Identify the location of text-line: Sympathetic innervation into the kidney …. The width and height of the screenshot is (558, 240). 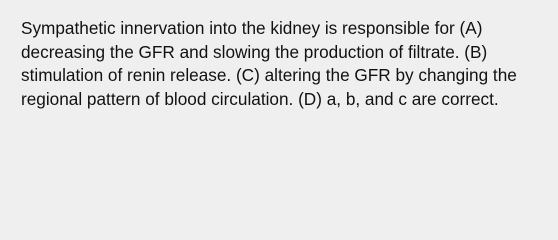
(252, 28).